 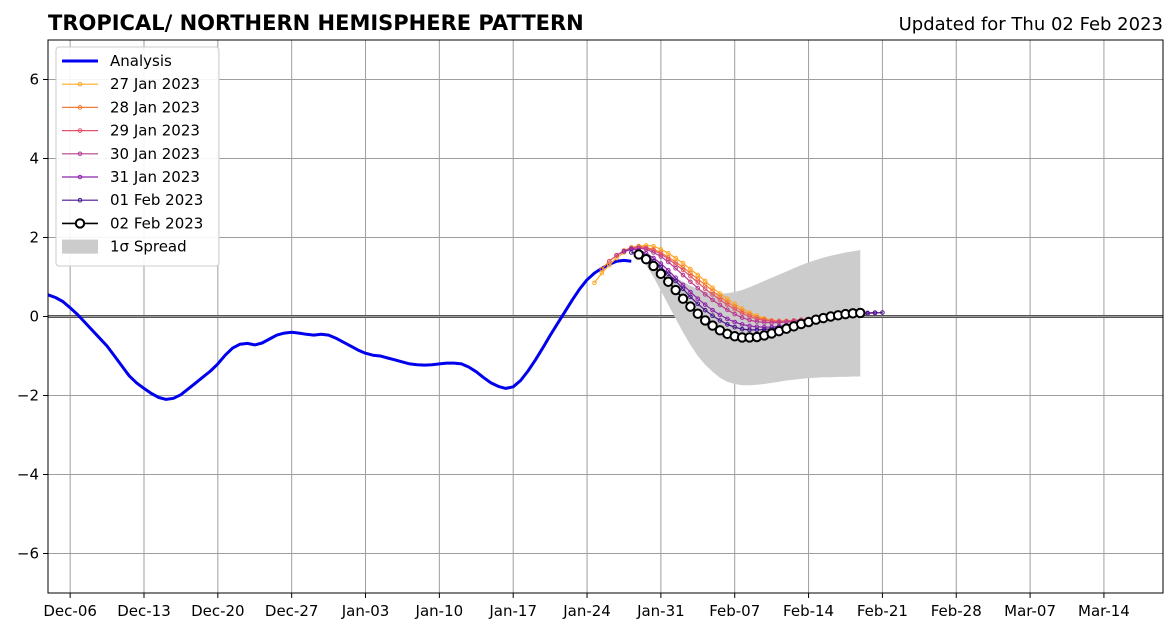 What do you see at coordinates (155, 131) in the screenshot?
I see `legend-label: 29 Jan 2023` at bounding box center [155, 131].